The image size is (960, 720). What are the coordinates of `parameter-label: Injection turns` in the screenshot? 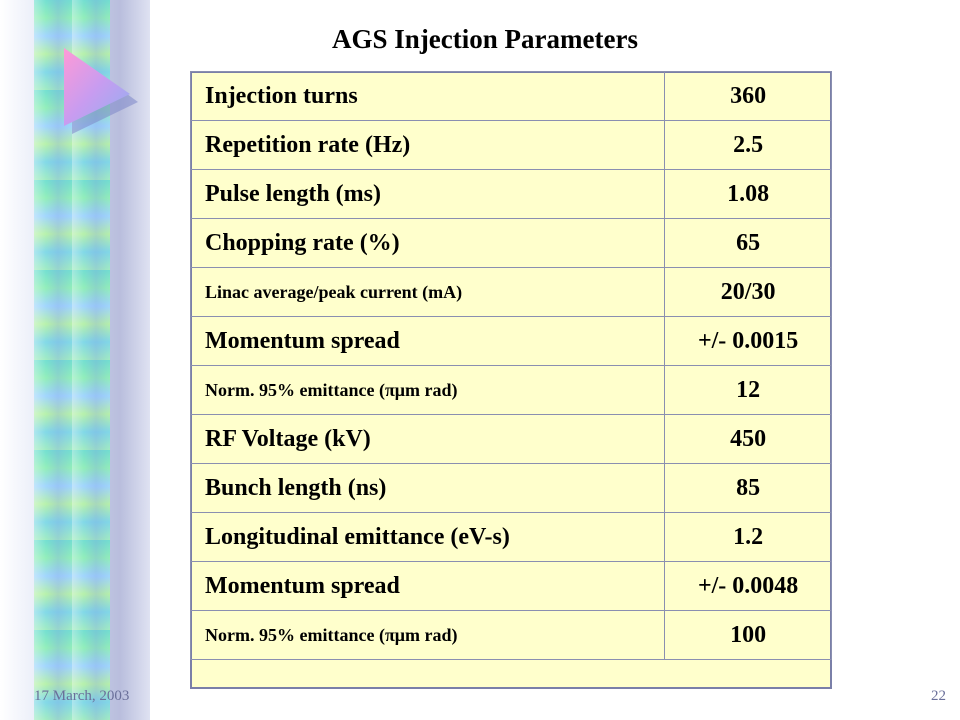 It's located at (427, 96).